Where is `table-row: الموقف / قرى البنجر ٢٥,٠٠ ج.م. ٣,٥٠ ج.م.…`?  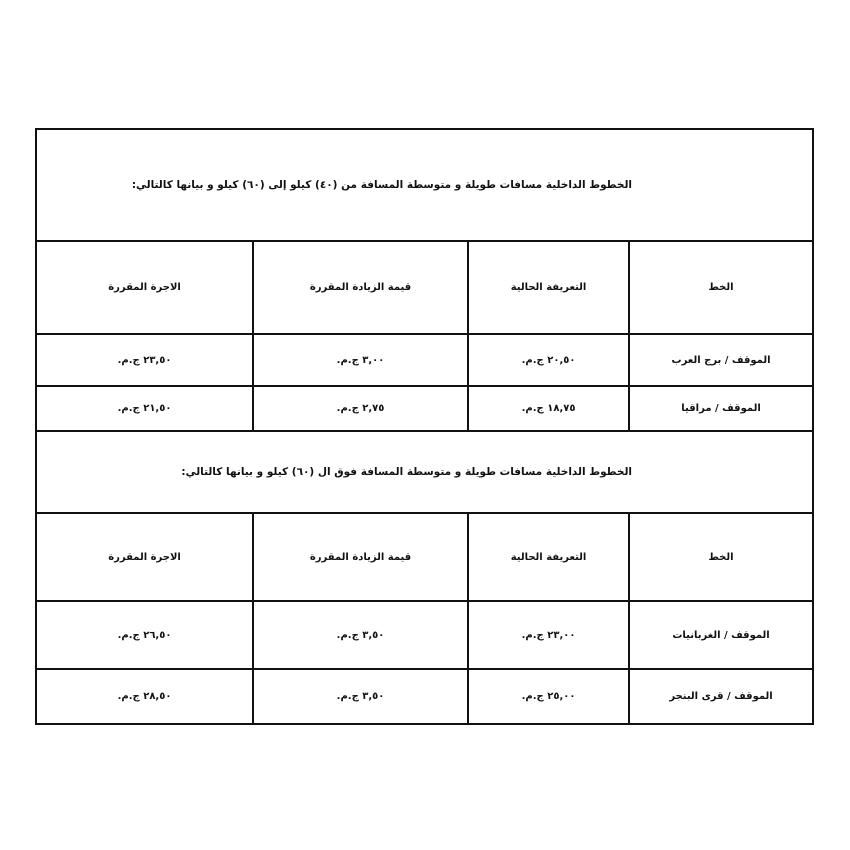 table-row: الموقف / قرى البنجر ٢٥,٠٠ ج.م. ٣,٥٠ ج.م.… is located at coordinates (424, 696).